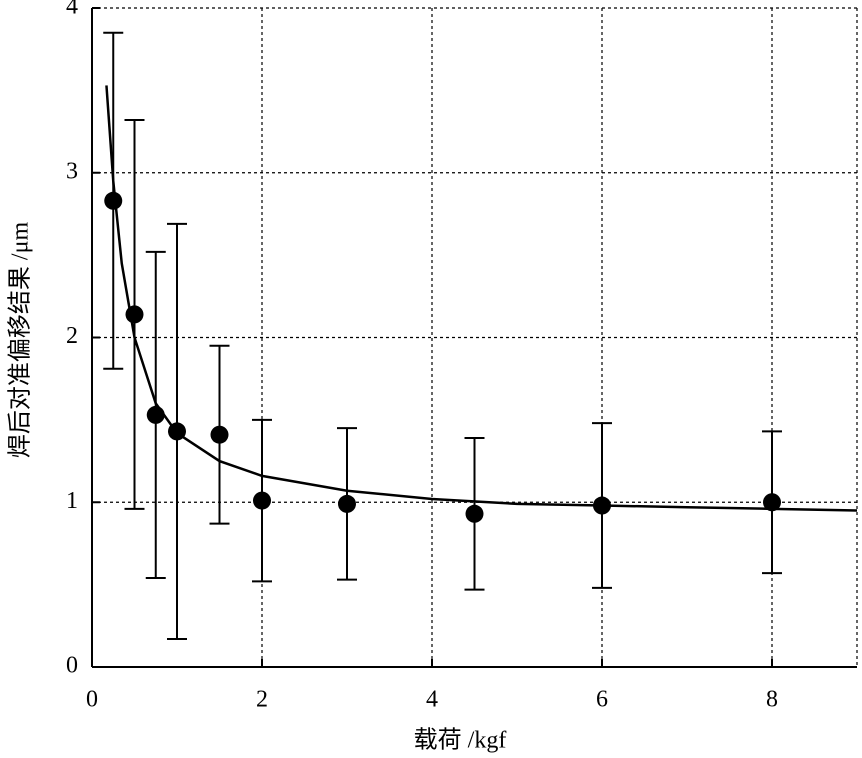 Image resolution: width=862 pixels, height=758 pixels. I want to click on y-tick-label: 4, so click(72, 10).